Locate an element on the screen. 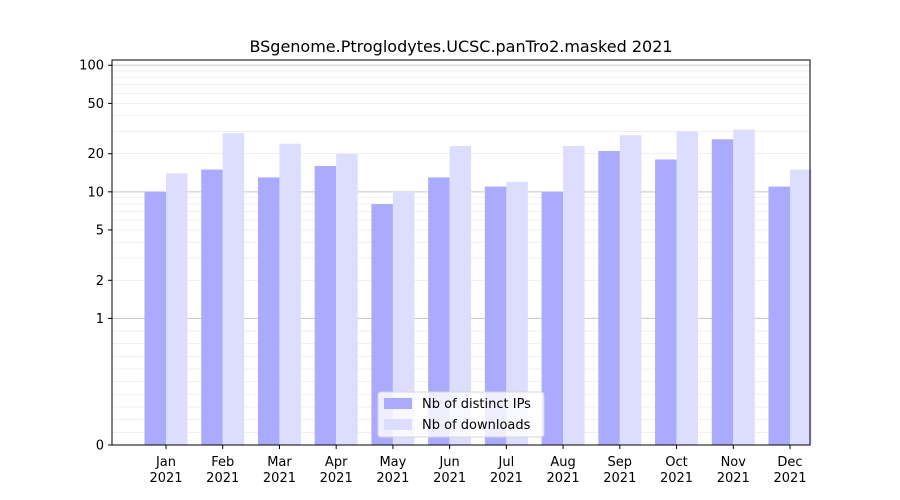  legend-box is located at coordinates (461, 414).